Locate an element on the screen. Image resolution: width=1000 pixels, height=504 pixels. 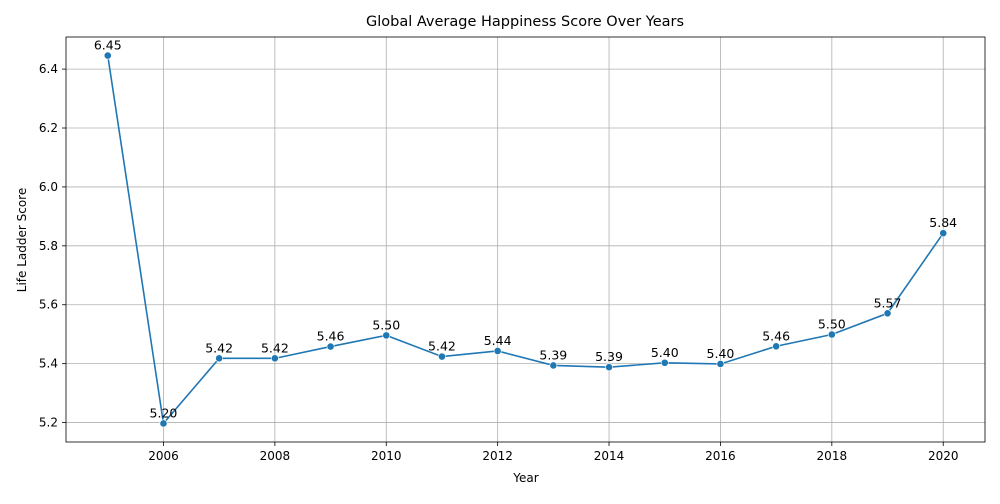
data-label: 5.57 is located at coordinates (888, 302).